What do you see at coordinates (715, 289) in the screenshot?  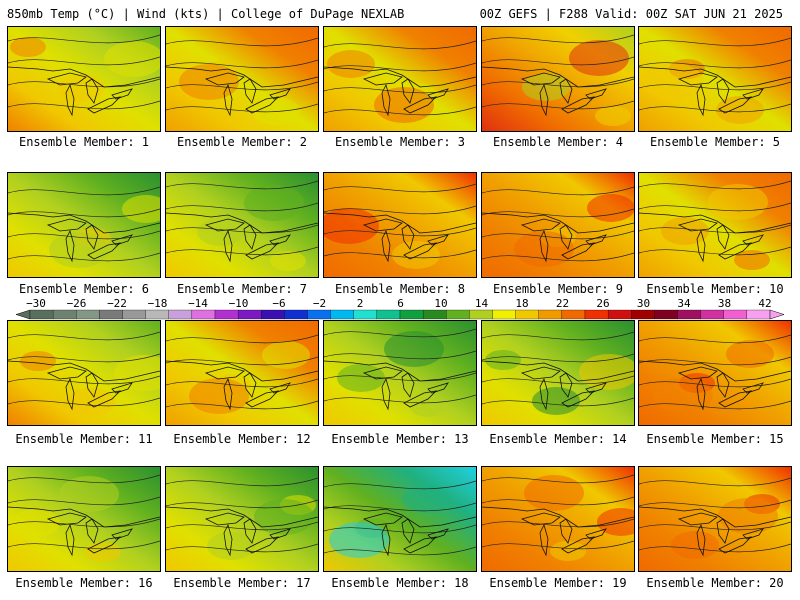 I see `ensemble-member-label: Ensemble Member: 10` at bounding box center [715, 289].